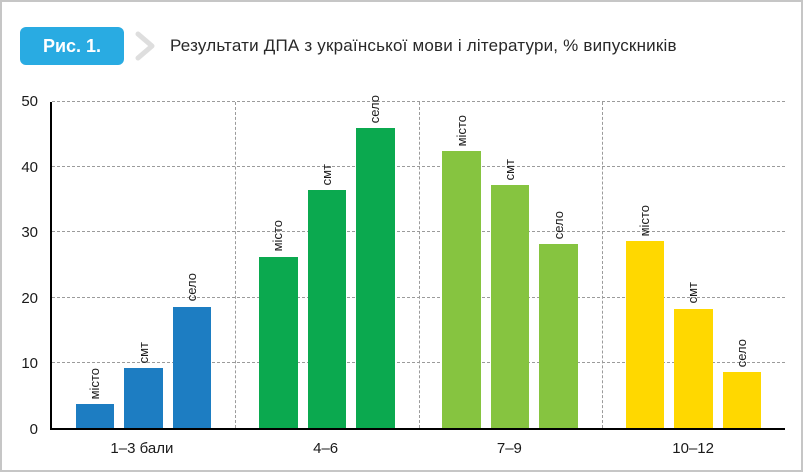  Describe the element at coordinates (145, 46) in the screenshot. I see `chevron-right-icon` at that location.